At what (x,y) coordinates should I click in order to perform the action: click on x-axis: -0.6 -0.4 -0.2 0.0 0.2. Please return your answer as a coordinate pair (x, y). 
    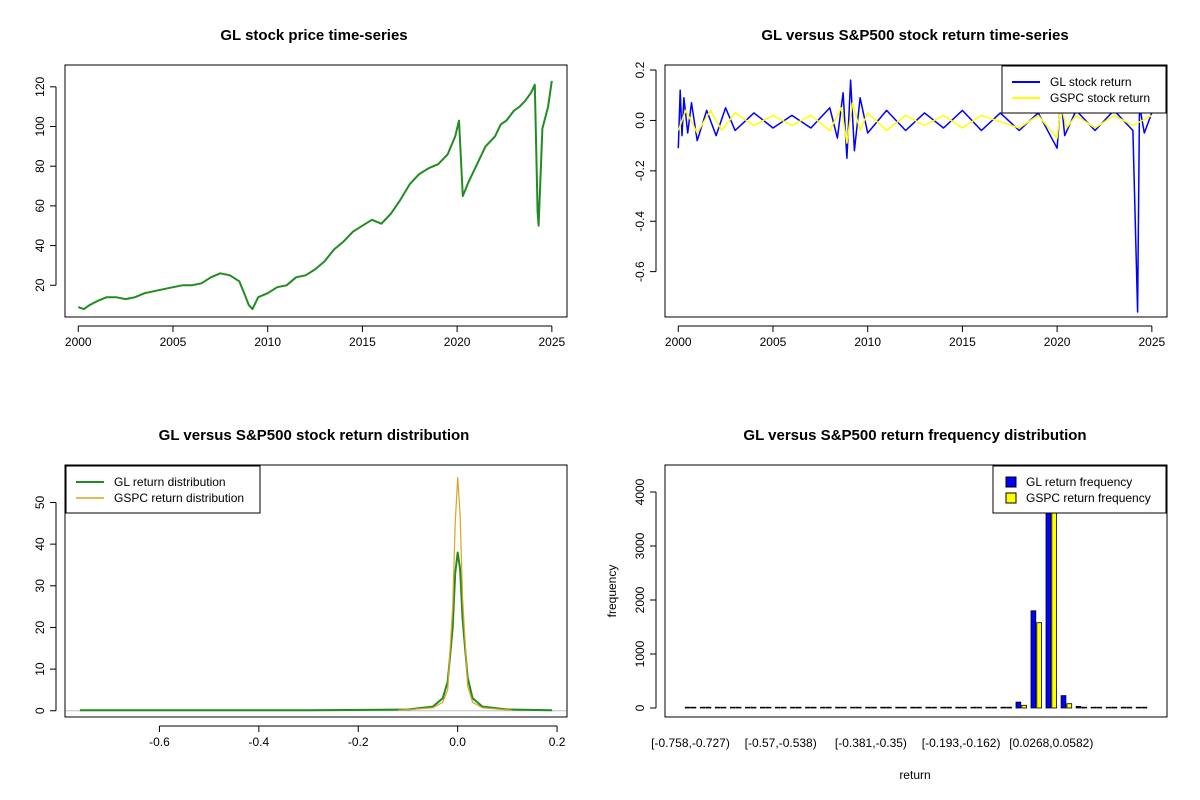
    Looking at the image, I should click on (357, 737).